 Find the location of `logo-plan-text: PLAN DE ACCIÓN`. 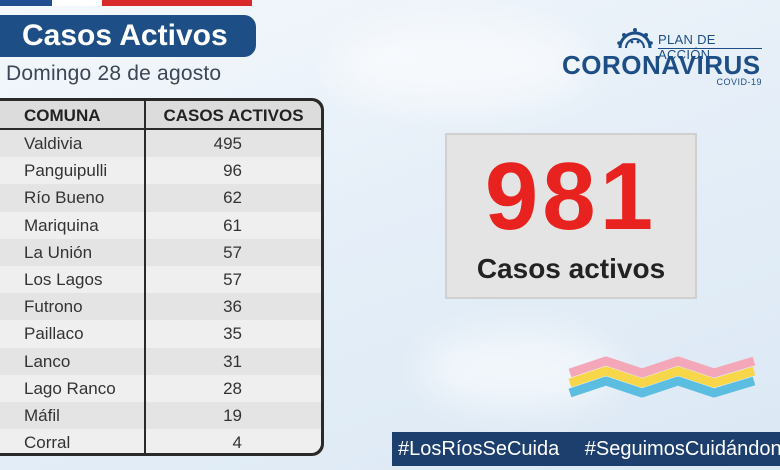

logo-plan-text: PLAN DE ACCIÓN is located at coordinates (687, 47).